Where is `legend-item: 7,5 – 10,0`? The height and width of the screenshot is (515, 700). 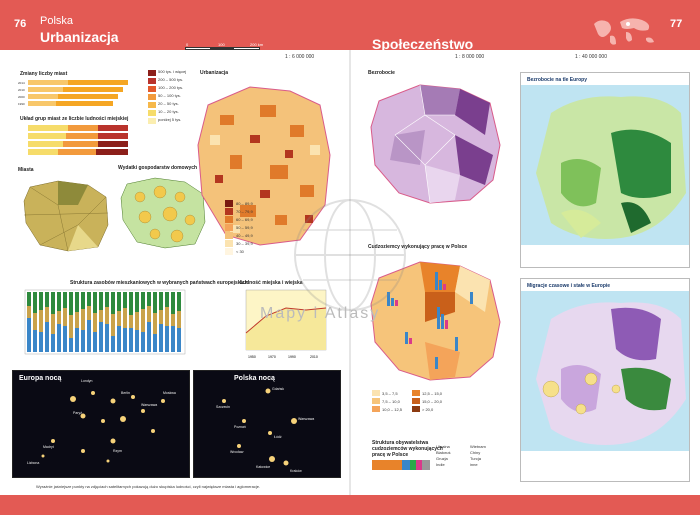
legend-item: 7,5 – 10,0 is located at coordinates (391, 401).